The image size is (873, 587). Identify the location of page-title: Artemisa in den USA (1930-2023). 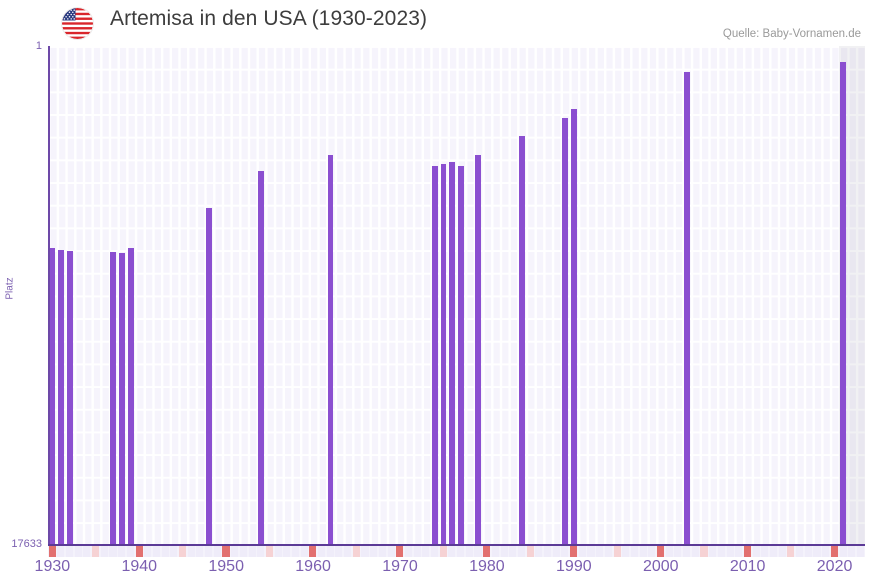
(269, 18).